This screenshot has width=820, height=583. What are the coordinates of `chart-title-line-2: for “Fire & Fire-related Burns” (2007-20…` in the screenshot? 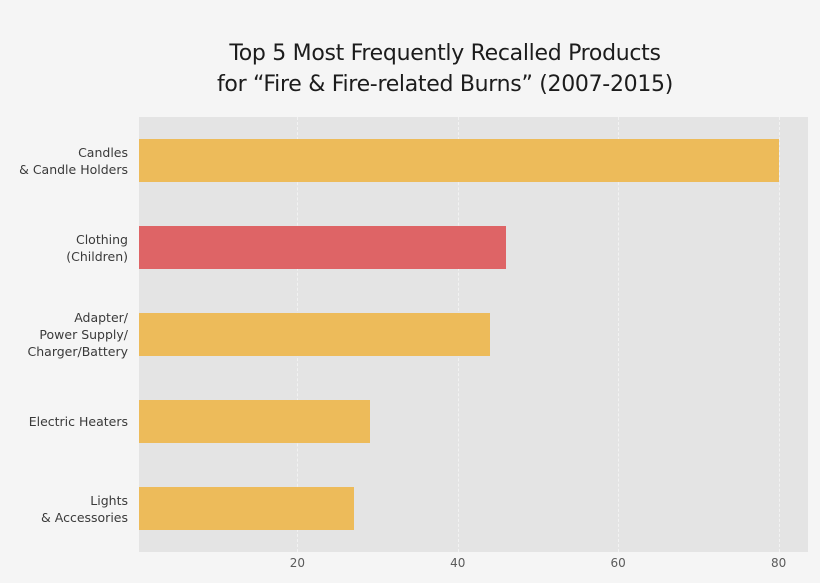 It's located at (445, 84).